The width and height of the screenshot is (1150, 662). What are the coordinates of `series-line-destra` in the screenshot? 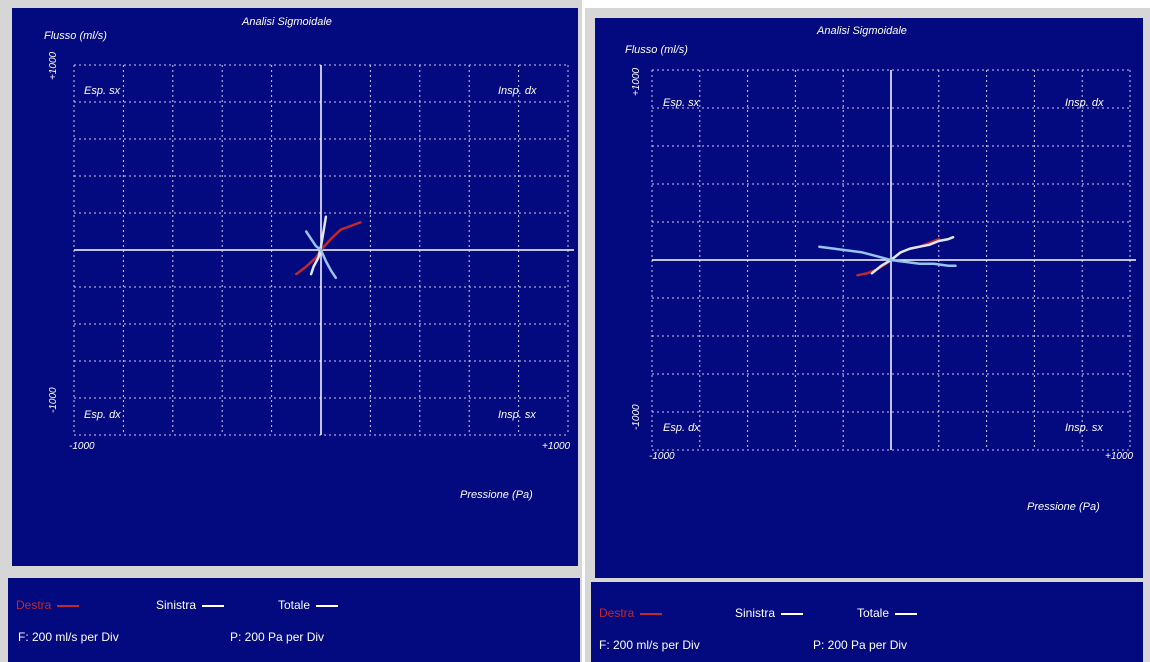 It's located at (328, 248).